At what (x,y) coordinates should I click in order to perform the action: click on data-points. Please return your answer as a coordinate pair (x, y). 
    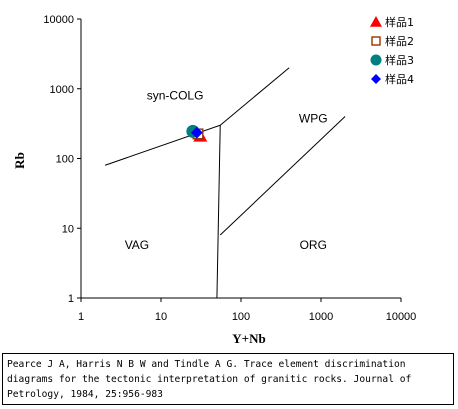
    Looking at the image, I should click on (197, 133).